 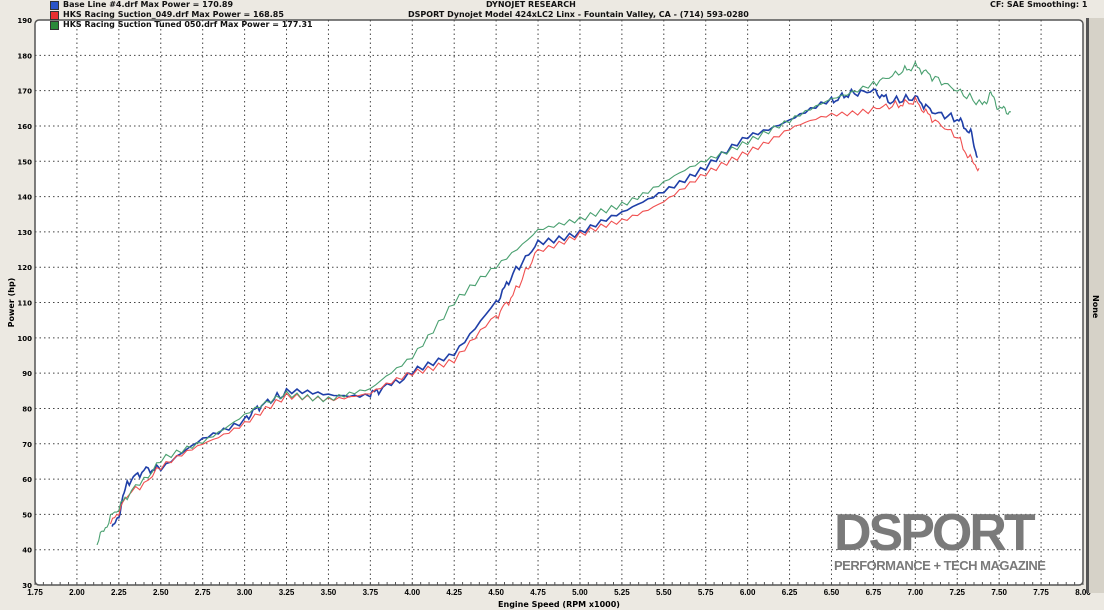 I want to click on x-tick-label: 6.50, so click(x=832, y=592).